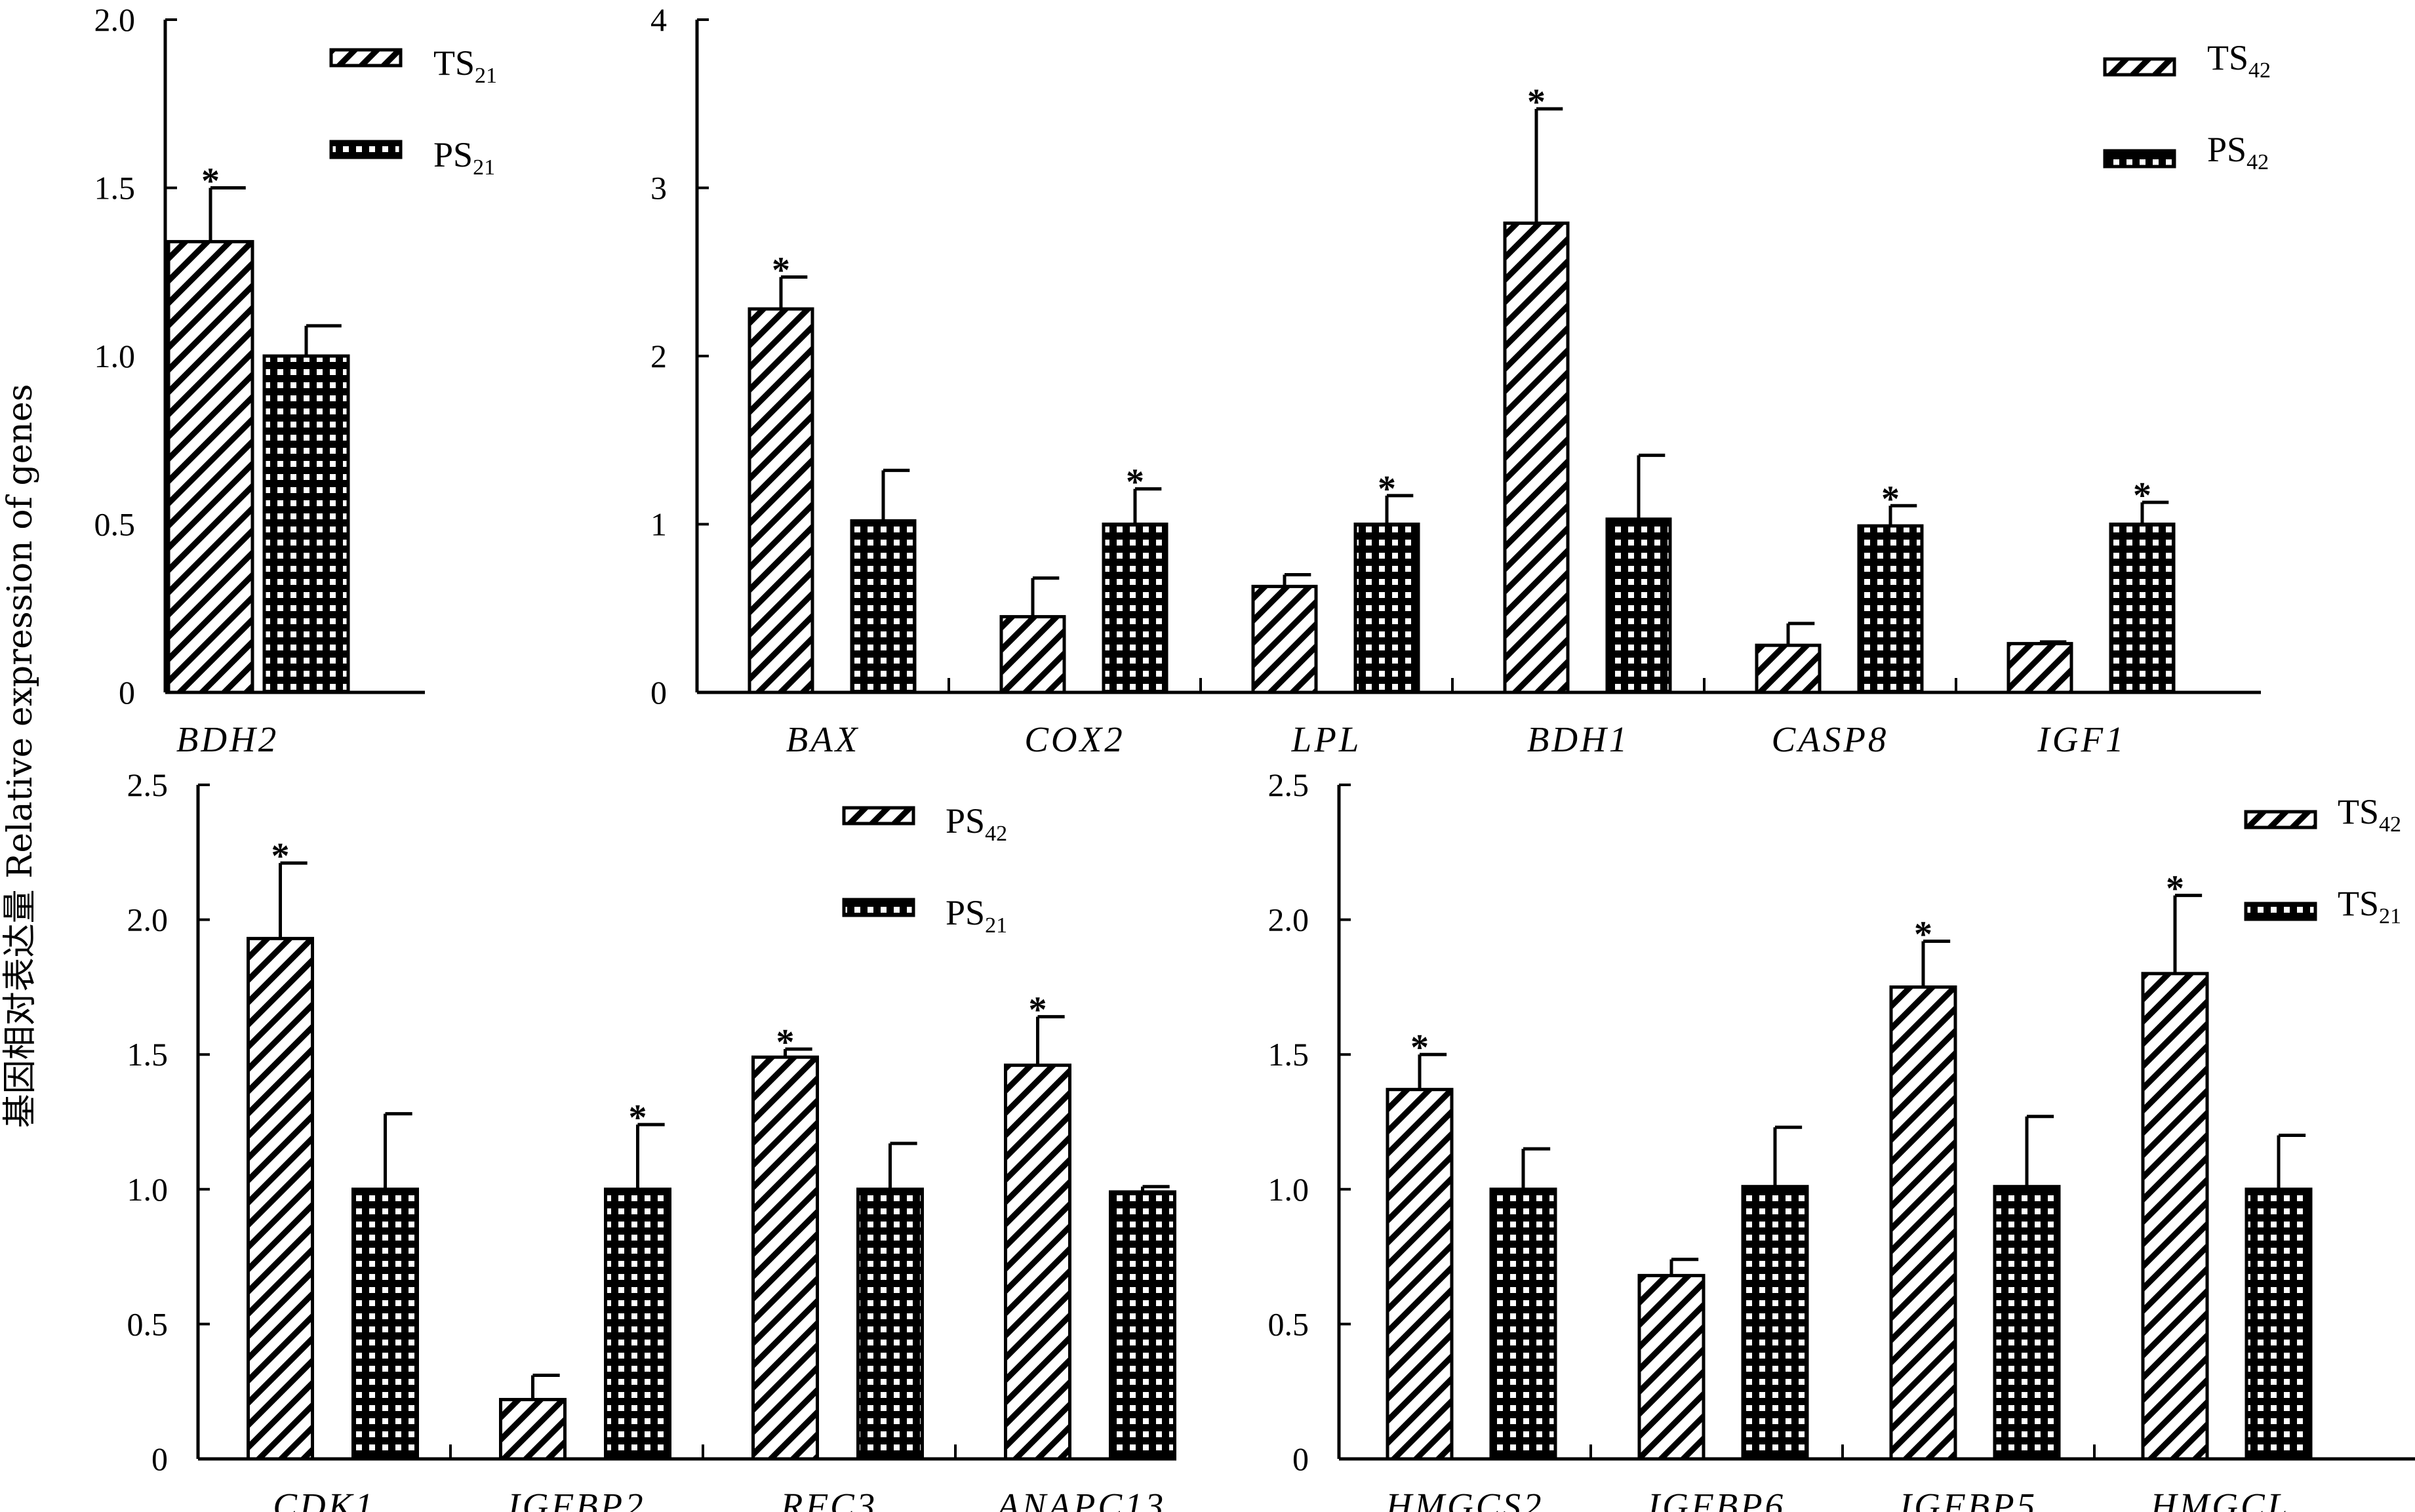 Image resolution: width=2415 pixels, height=1512 pixels. What do you see at coordinates (576, 1499) in the screenshot?
I see `category-label: IGFBP2` at bounding box center [576, 1499].